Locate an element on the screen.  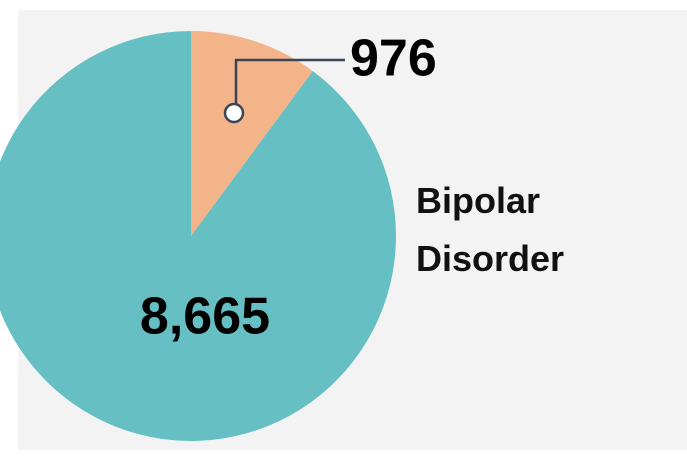
leader-dot is located at coordinates (234, 113).